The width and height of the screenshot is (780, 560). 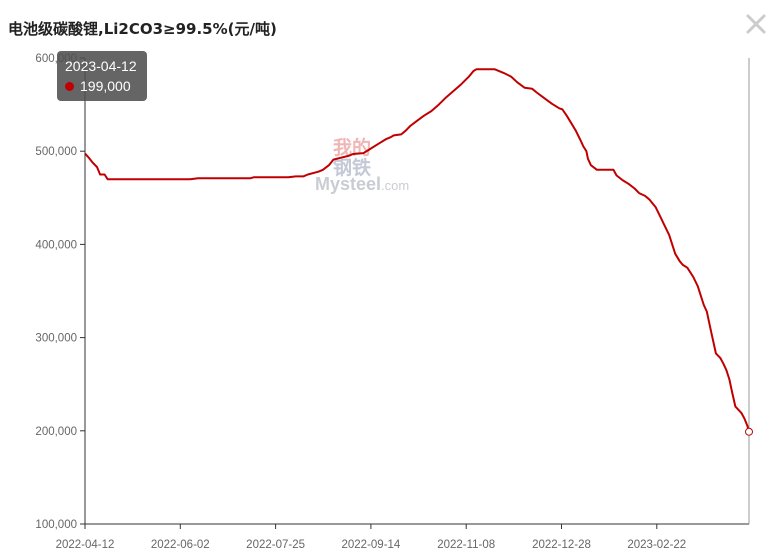 I want to click on tooltip-date: 2023-04-12, so click(x=101, y=66).